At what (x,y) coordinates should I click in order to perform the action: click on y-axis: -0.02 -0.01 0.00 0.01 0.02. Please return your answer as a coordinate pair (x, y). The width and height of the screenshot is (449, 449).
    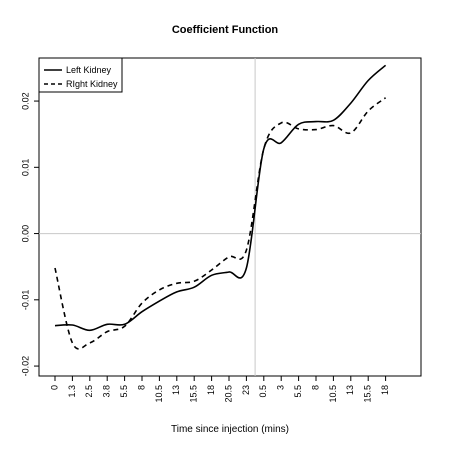
    Looking at the image, I should click on (29, 234).